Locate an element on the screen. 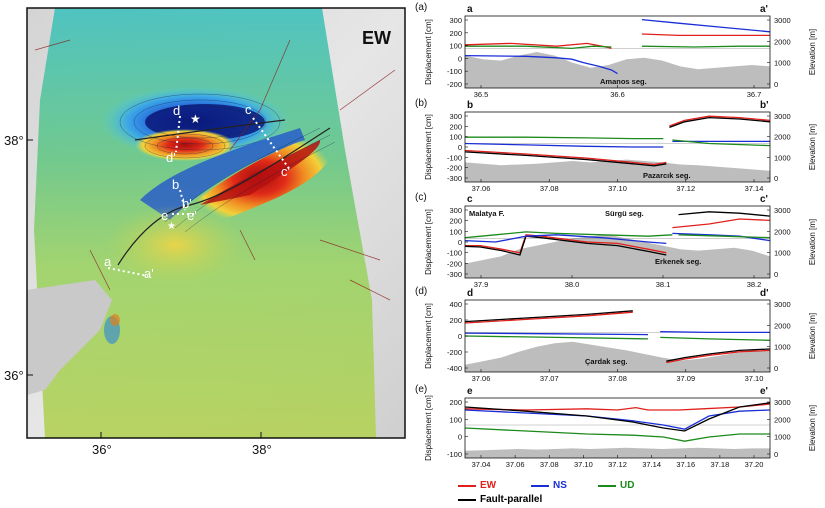 This screenshot has height=508, width=825. x-tick-label: 37.20 is located at coordinates (754, 464).